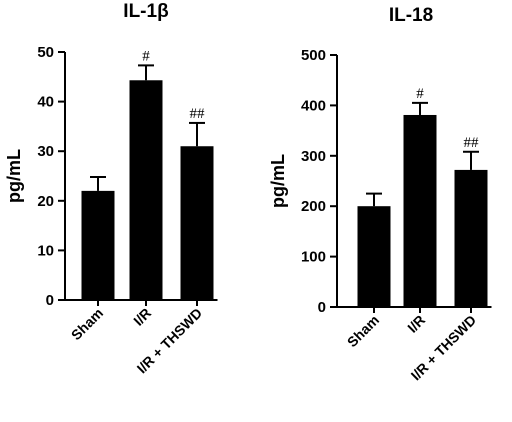 The height and width of the screenshot is (422, 512). What do you see at coordinates (45, 250) in the screenshot?
I see `y-tick-label: 10` at bounding box center [45, 250].